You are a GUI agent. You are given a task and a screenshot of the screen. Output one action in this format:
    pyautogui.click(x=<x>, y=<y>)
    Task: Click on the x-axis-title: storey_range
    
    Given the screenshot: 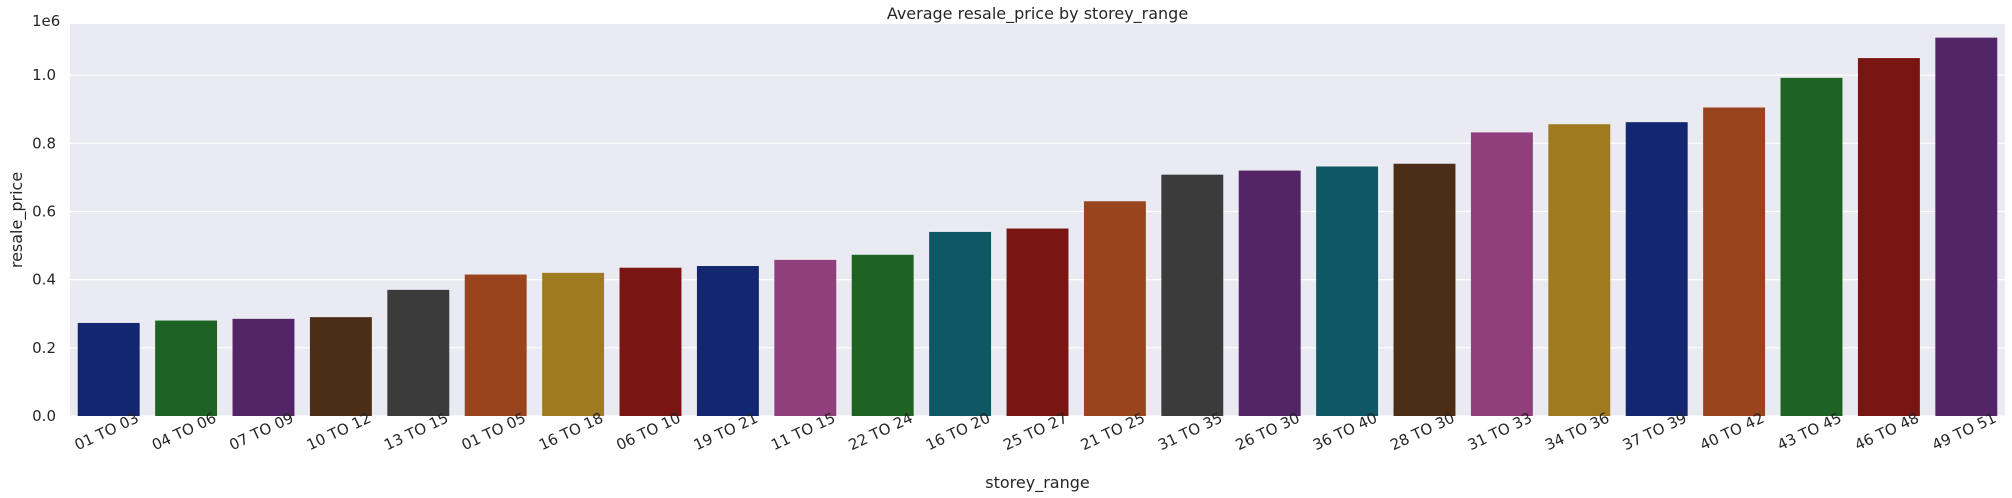 What is the action you would take?
    pyautogui.click(x=1037, y=483)
    